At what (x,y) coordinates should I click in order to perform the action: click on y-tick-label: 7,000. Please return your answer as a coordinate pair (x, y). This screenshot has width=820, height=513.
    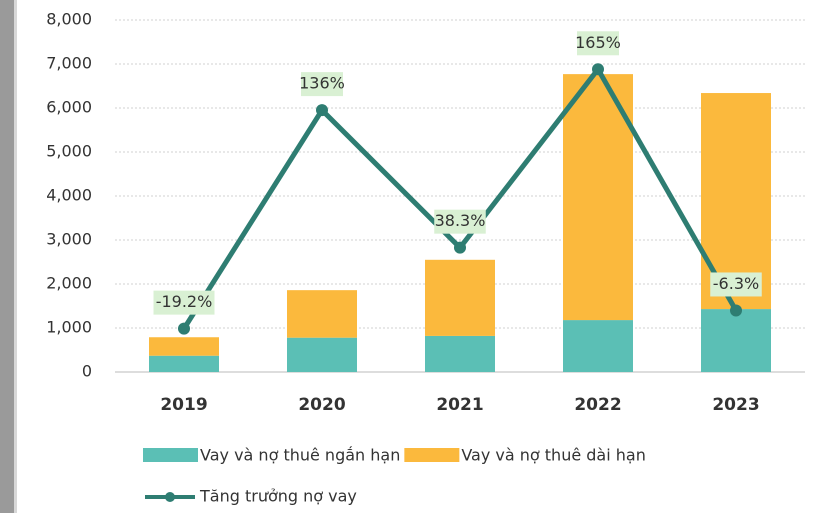
    Looking at the image, I should click on (69, 63).